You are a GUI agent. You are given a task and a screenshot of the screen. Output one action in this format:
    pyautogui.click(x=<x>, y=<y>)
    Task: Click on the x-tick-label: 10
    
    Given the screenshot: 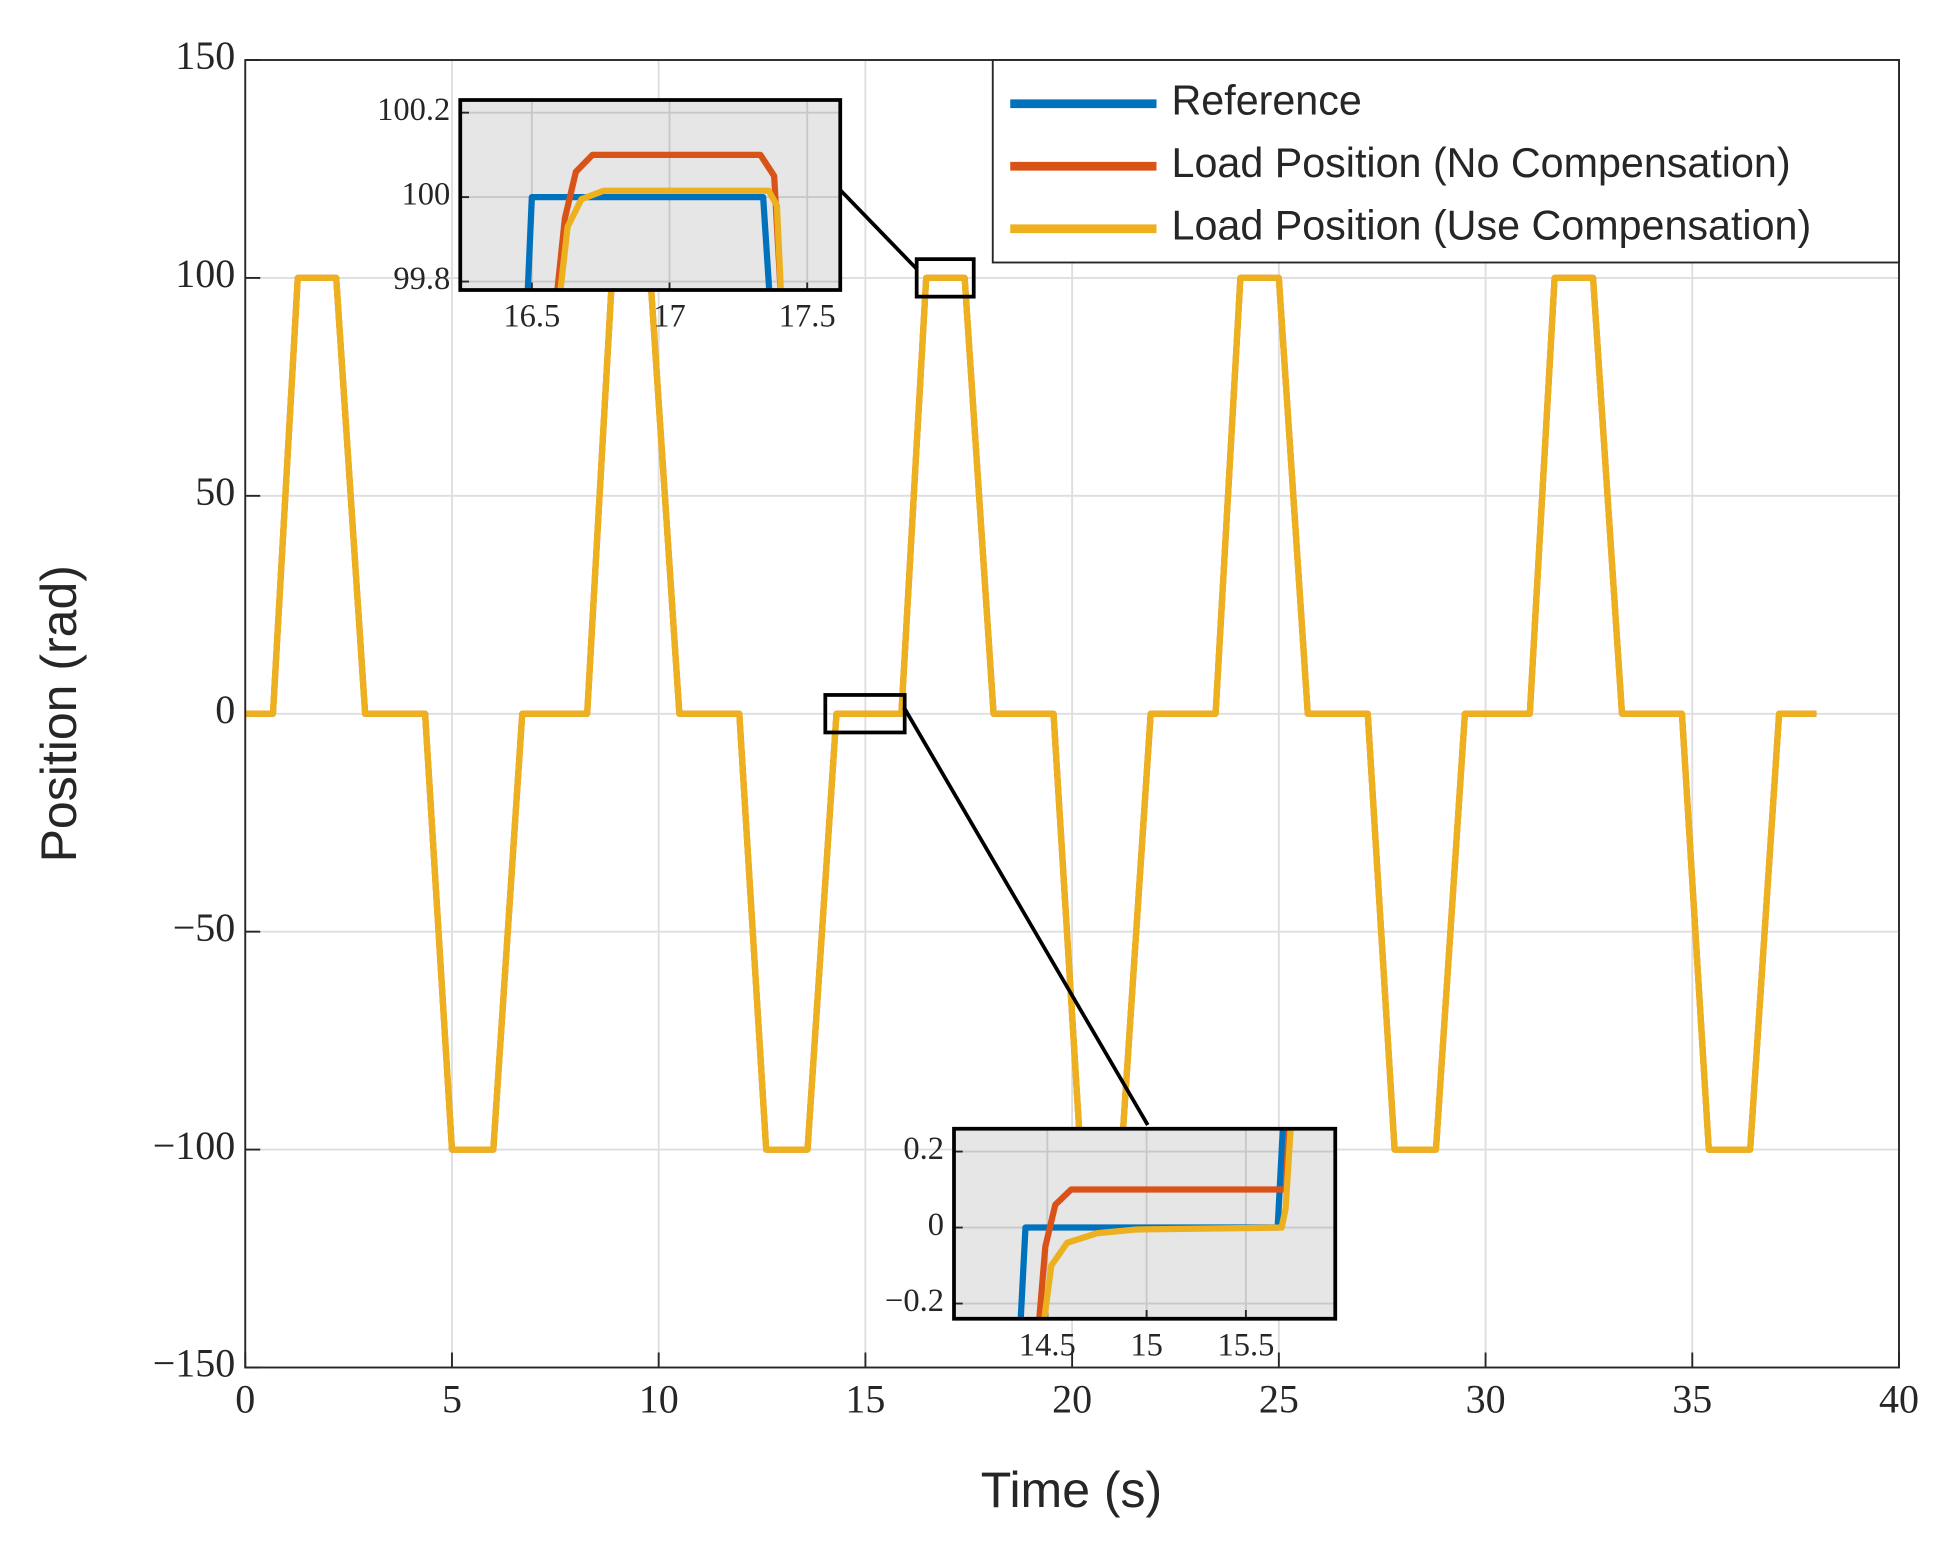 What is the action you would take?
    pyautogui.click(x=659, y=1399)
    